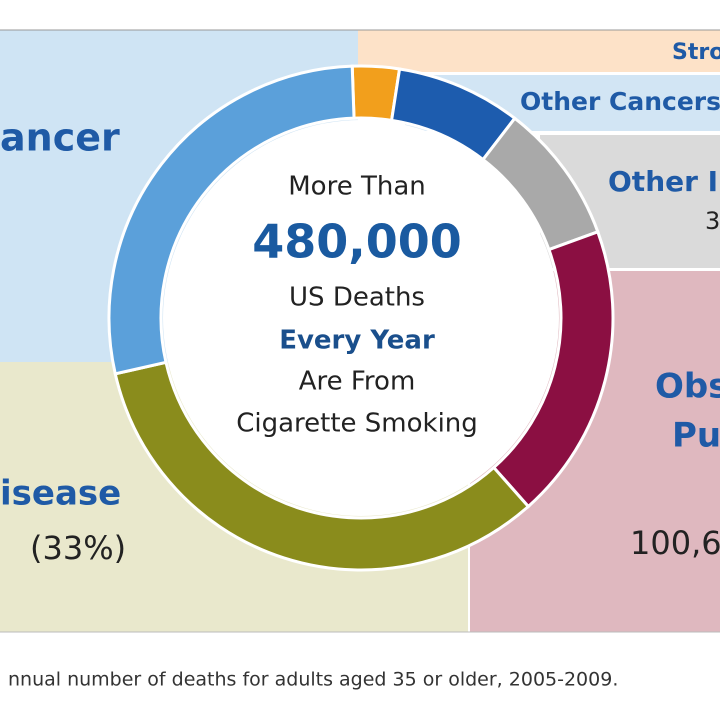 This screenshot has width=720, height=720. I want to click on count-label: 100,6, so click(675, 543).